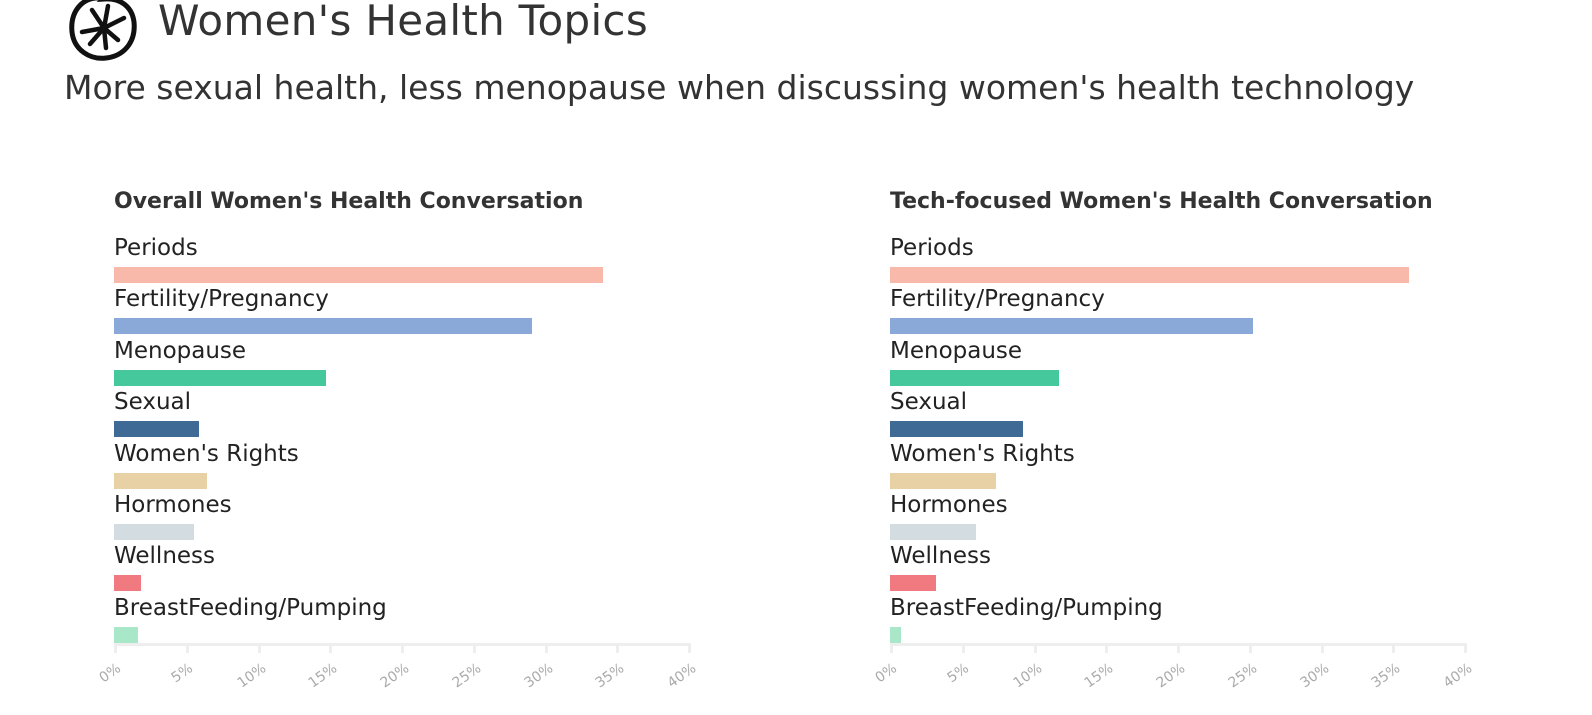 This screenshot has width=1592, height=715. What do you see at coordinates (349, 201) in the screenshot?
I see `chart-title: Overall Women's Health Conversation` at bounding box center [349, 201].